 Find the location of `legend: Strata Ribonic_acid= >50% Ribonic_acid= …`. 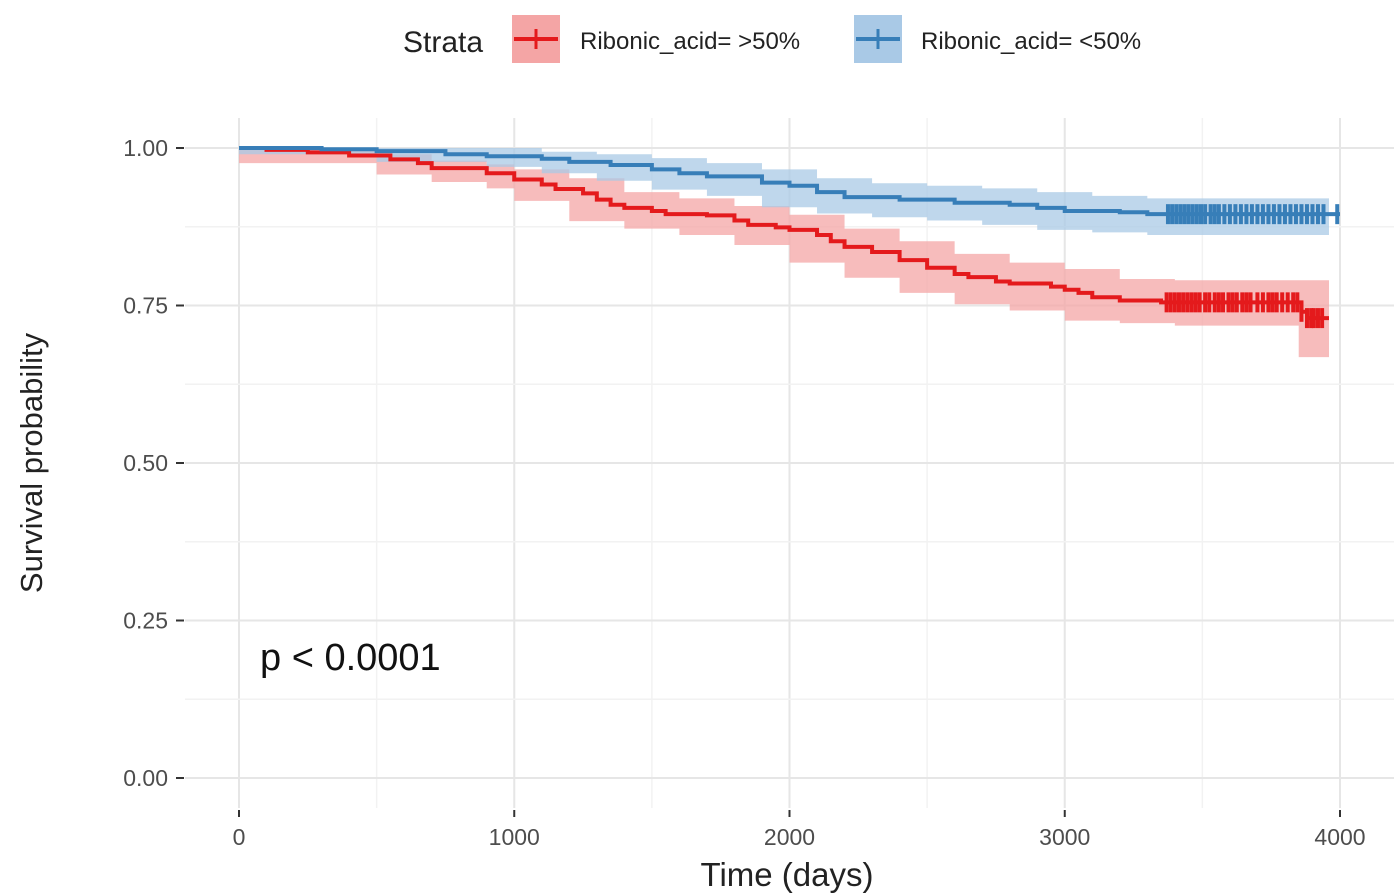

legend: Strata Ribonic_acid= >50% Ribonic_acid= … is located at coordinates (772, 39).